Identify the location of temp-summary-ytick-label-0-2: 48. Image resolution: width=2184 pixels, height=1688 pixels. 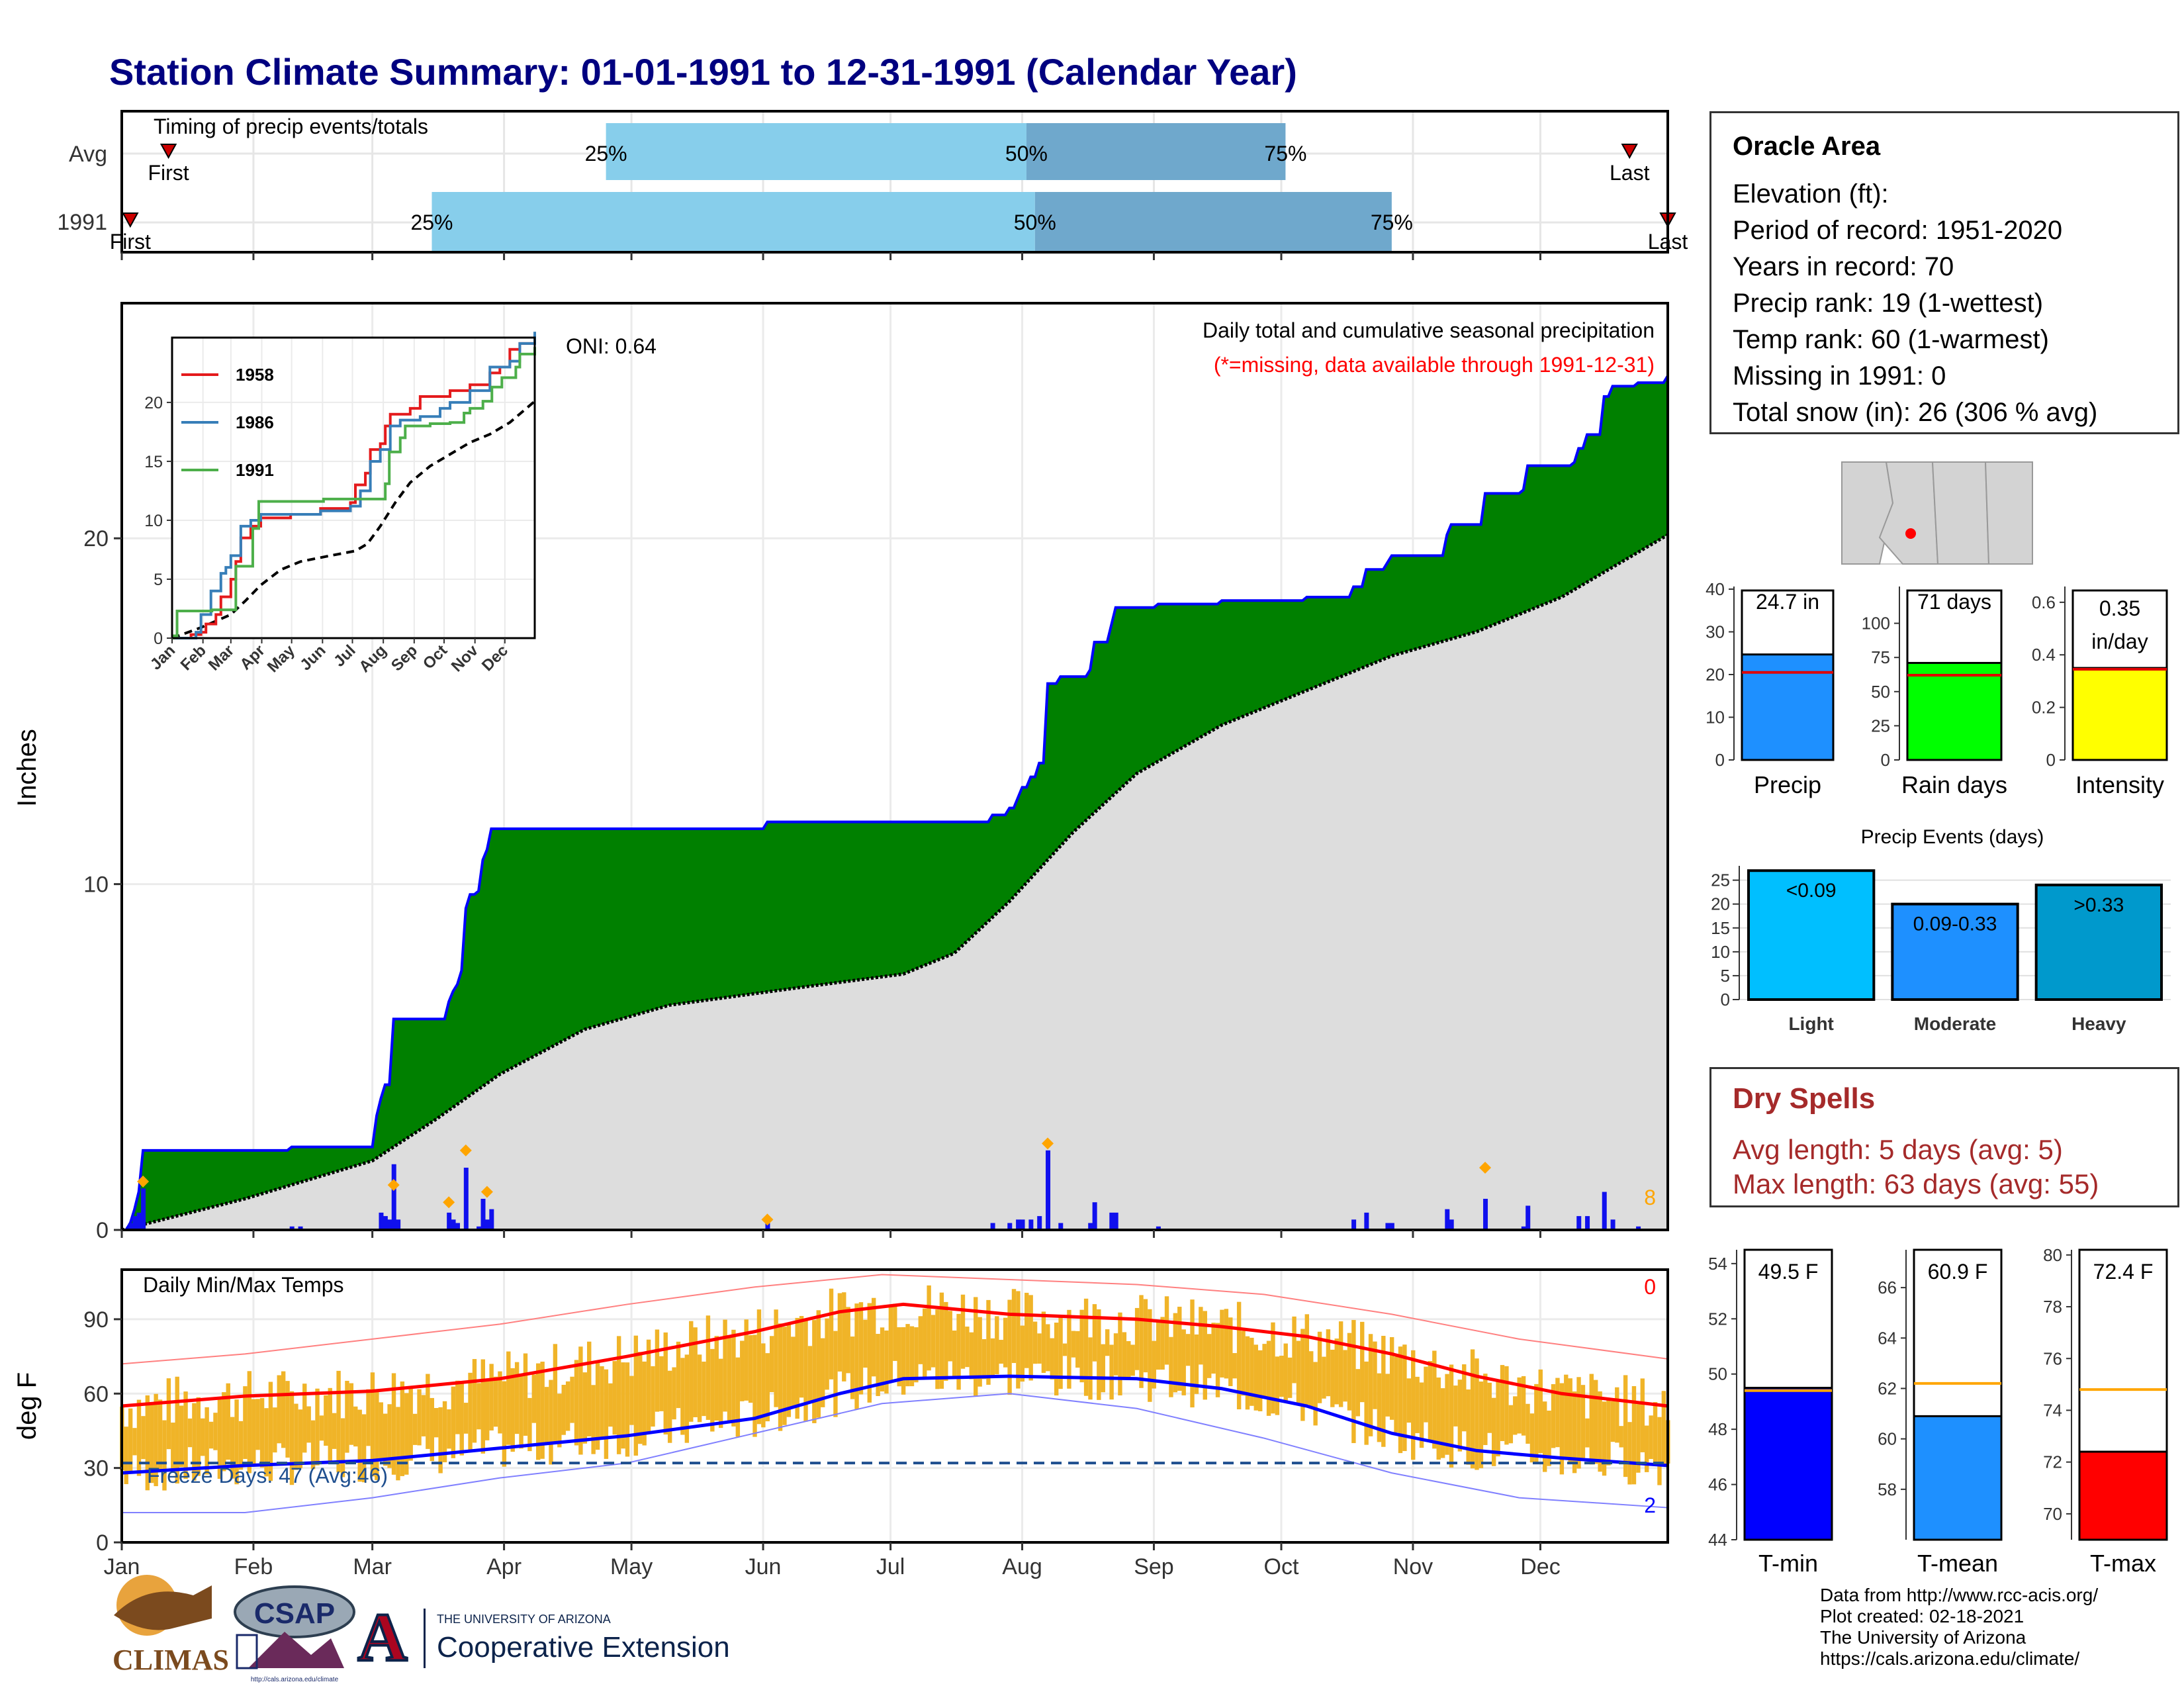
(1718, 1429).